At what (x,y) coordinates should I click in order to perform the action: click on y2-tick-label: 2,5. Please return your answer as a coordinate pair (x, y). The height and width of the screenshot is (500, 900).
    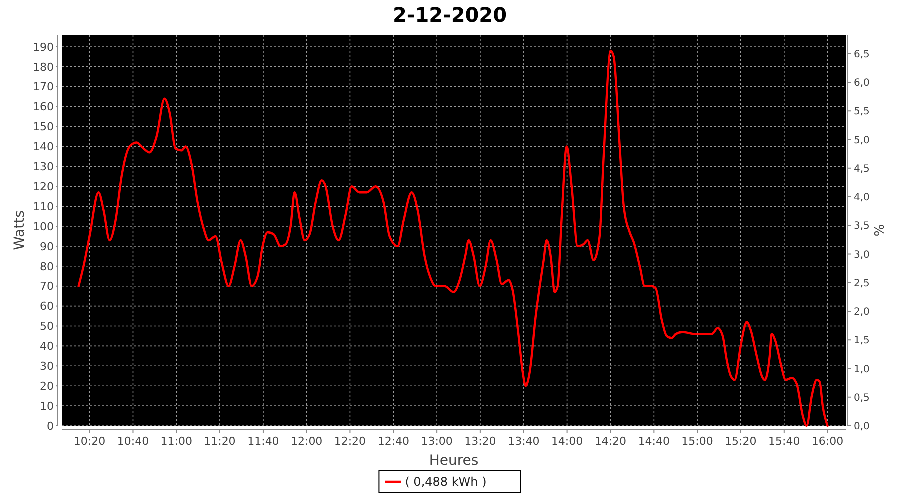
    Looking at the image, I should click on (862, 284).